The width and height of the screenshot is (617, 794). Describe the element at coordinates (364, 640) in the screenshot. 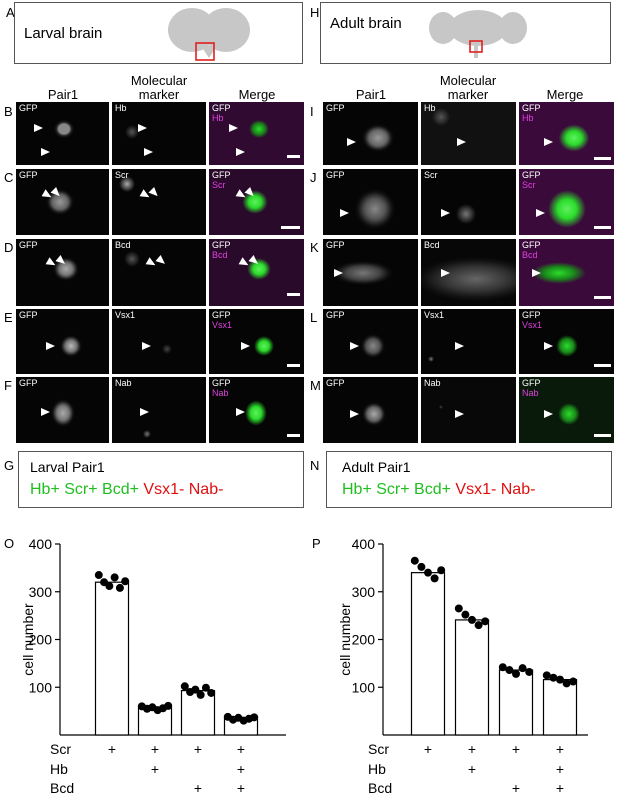

I see `y-tick-label: 200` at that location.